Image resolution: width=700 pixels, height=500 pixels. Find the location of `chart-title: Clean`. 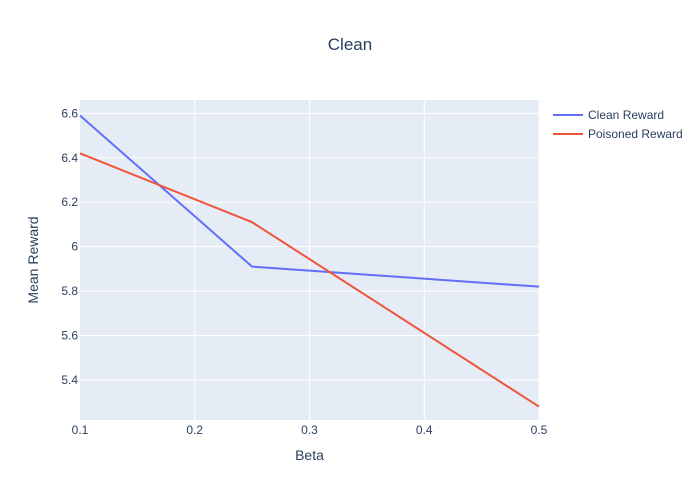

chart-title: Clean is located at coordinates (350, 44).